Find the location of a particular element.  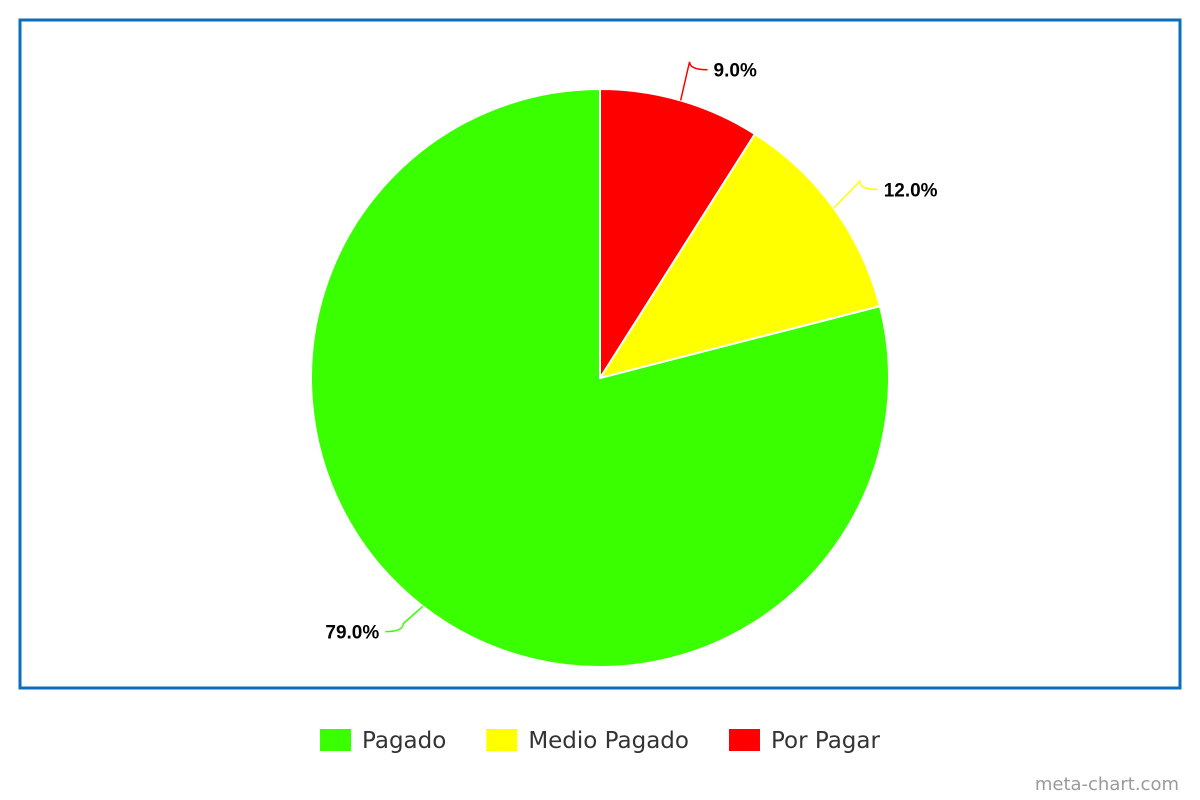

legend-label: Pagado is located at coordinates (404, 741).